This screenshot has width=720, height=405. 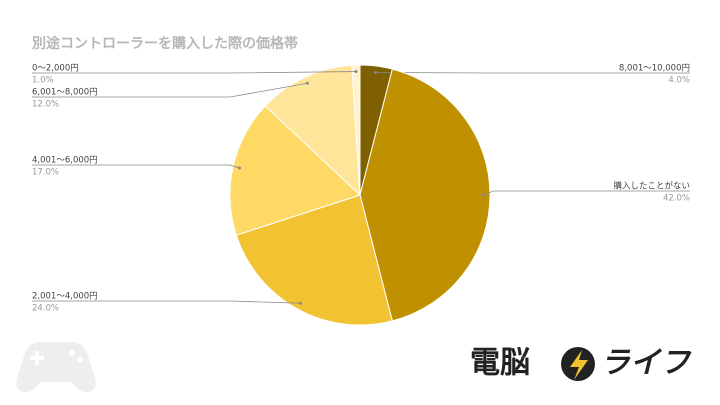 I want to click on slice-value-label: 4.0%, so click(x=679, y=81).